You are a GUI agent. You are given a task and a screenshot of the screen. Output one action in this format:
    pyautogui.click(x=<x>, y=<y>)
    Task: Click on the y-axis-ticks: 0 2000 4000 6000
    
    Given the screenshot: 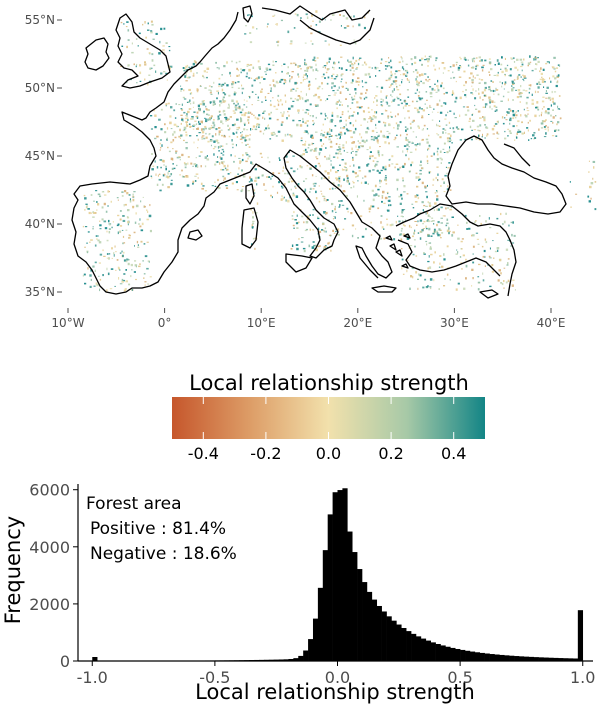 What is the action you would take?
    pyautogui.click(x=53, y=576)
    